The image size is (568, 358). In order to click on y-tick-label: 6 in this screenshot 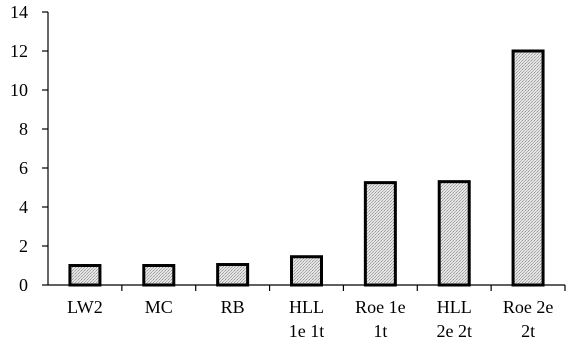, I will do `click(23, 168)`.